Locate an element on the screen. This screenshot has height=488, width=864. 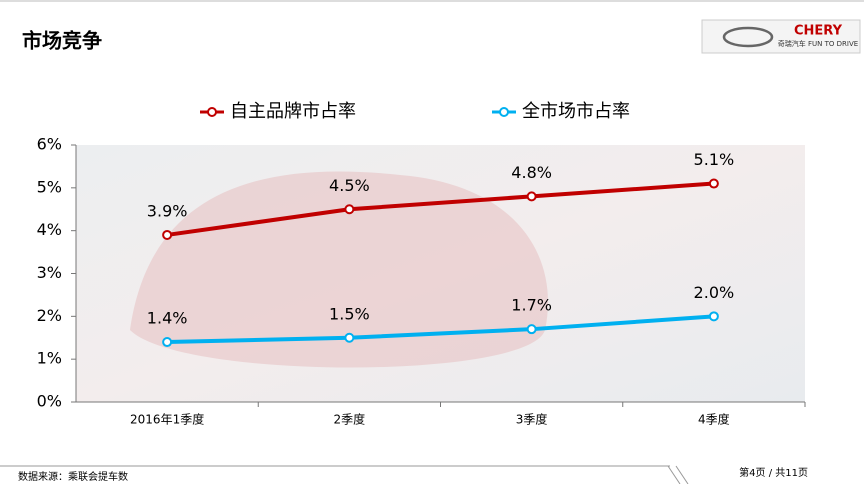
data-label: 4.8% is located at coordinates (531, 172).